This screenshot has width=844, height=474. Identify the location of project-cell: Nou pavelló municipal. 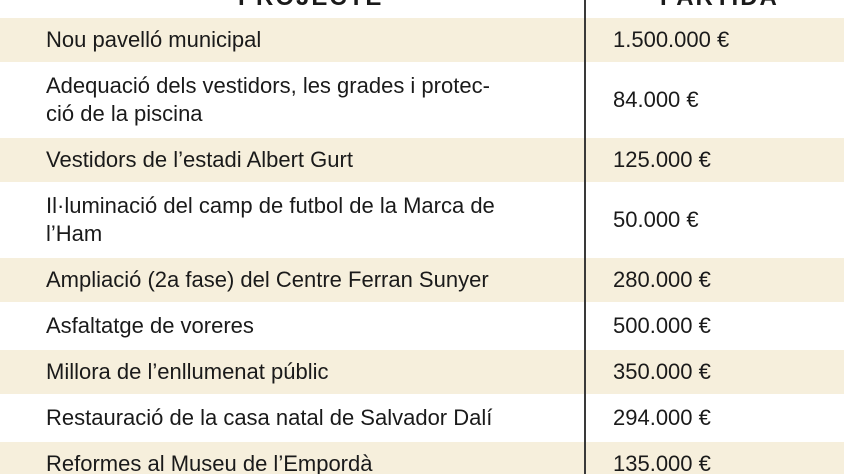
(153, 40).